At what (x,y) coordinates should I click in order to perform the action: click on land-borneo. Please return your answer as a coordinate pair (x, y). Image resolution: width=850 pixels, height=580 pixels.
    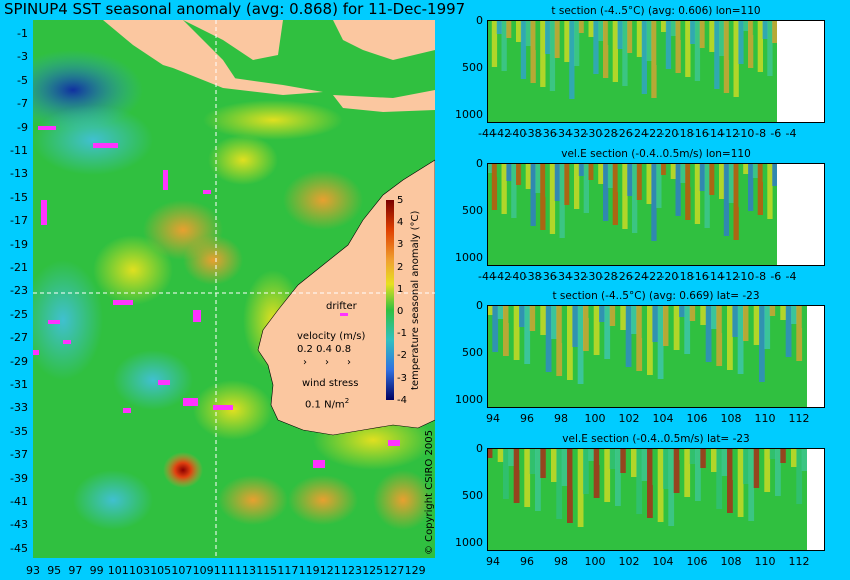
    Looking at the image, I should click on (233, 40).